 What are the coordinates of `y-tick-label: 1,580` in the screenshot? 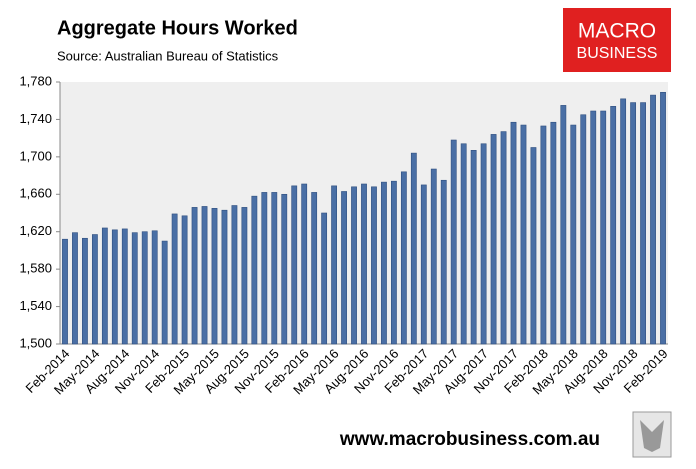 It's located at (35, 268).